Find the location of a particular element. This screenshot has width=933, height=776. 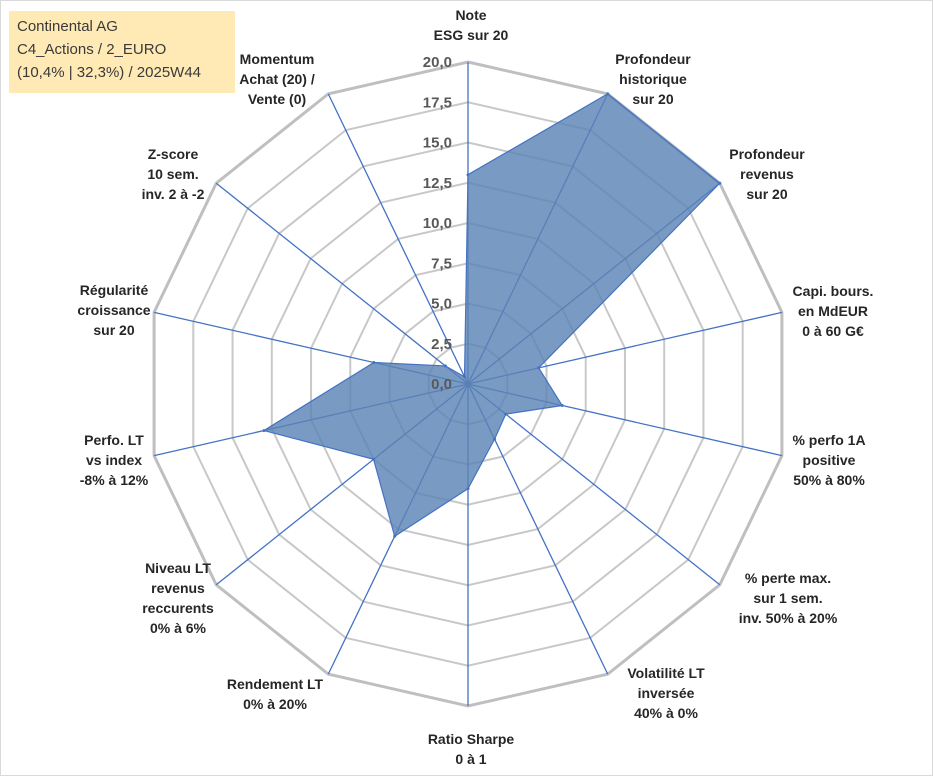

category-label: Profondeur historique sur 20 is located at coordinates (653, 79).